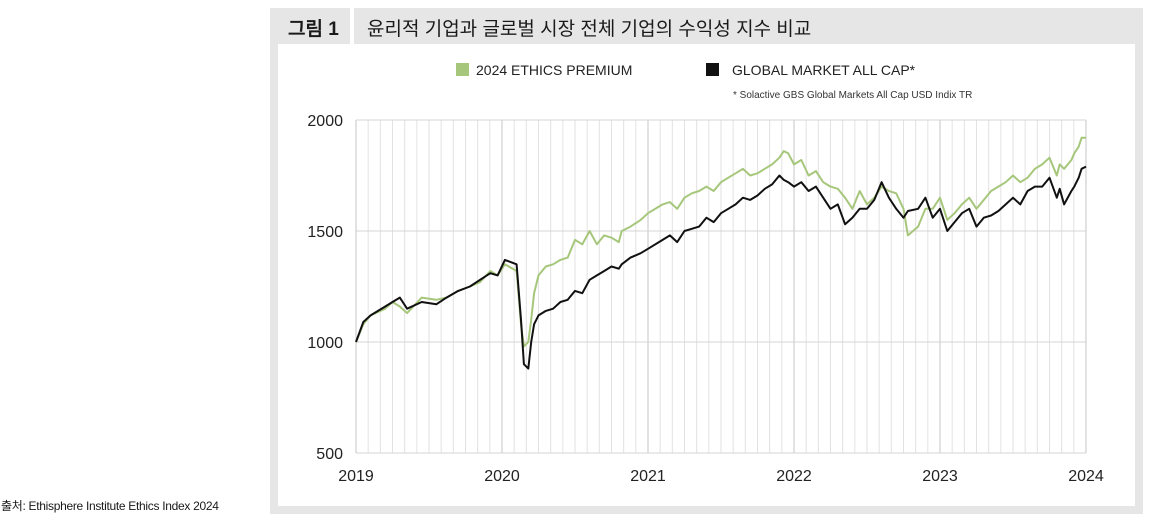  What do you see at coordinates (940, 476) in the screenshot?
I see `x-tick-label: 2023` at bounding box center [940, 476].